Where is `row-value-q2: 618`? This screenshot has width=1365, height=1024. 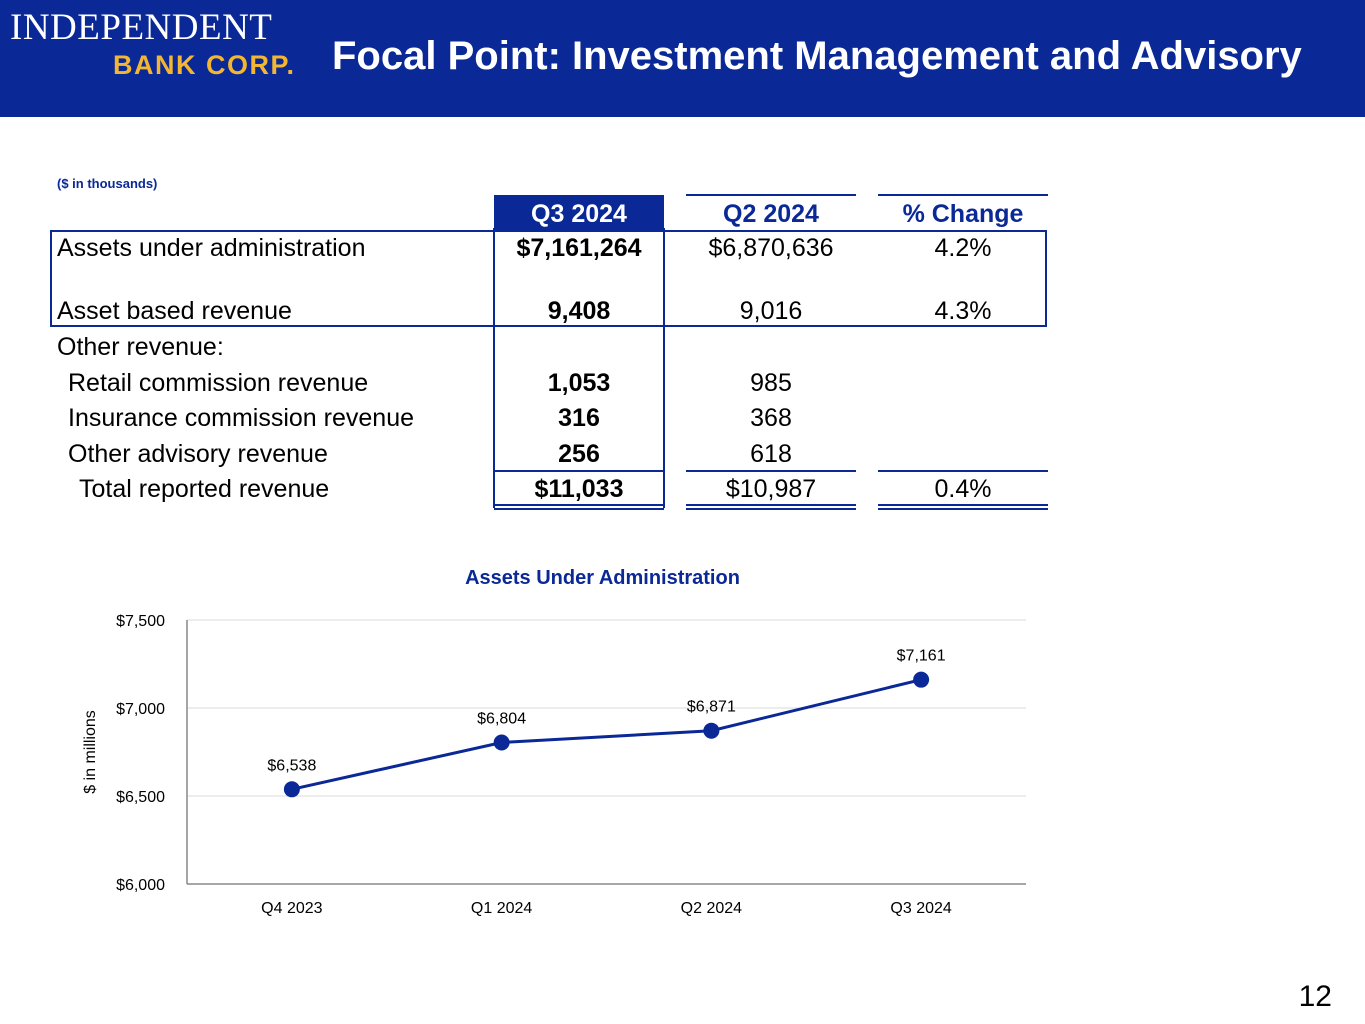
row-value-q2: 618 is located at coordinates (771, 454).